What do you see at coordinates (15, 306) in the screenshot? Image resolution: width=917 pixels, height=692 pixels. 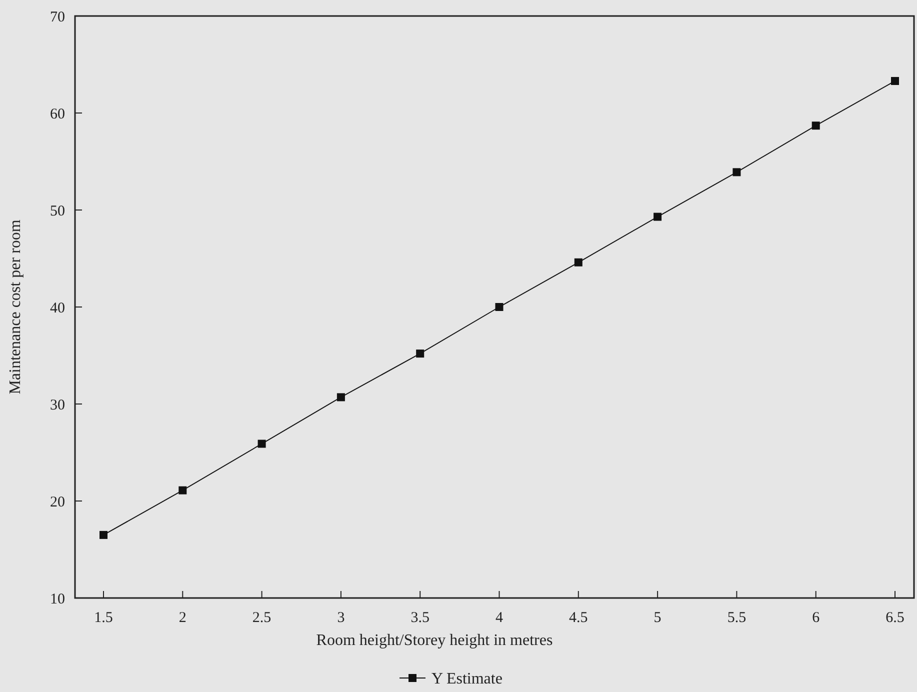 I see `y-axis-title: Maintenance cost per room` at bounding box center [15, 306].